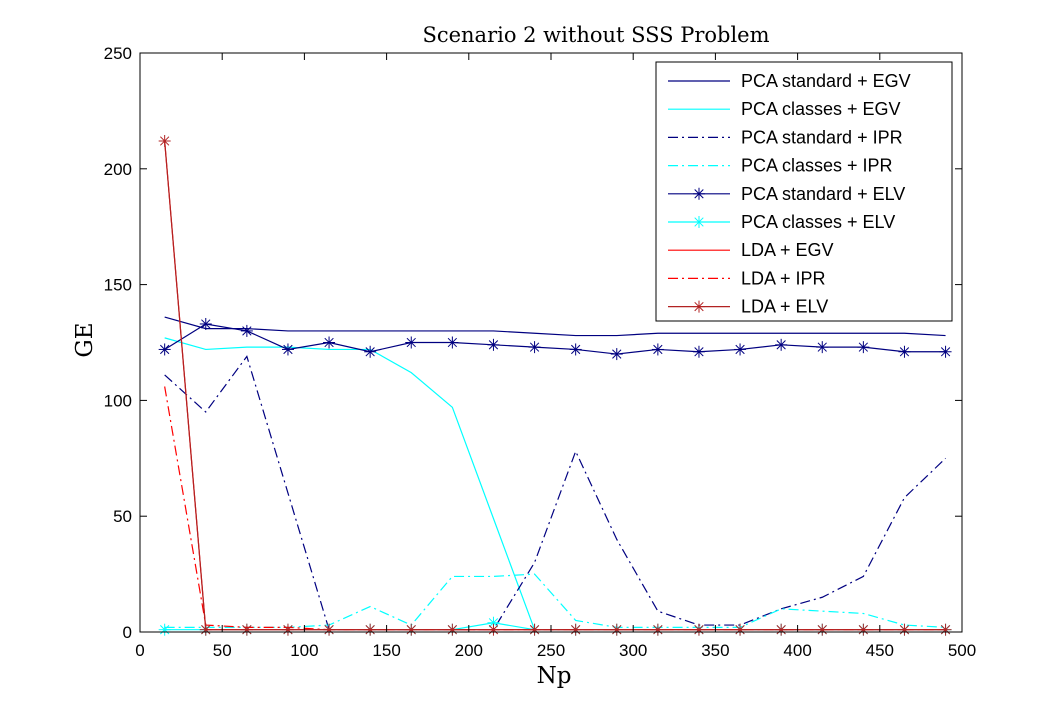 The height and width of the screenshot is (710, 1064). I want to click on y-tick-label: 50, so click(122, 516).